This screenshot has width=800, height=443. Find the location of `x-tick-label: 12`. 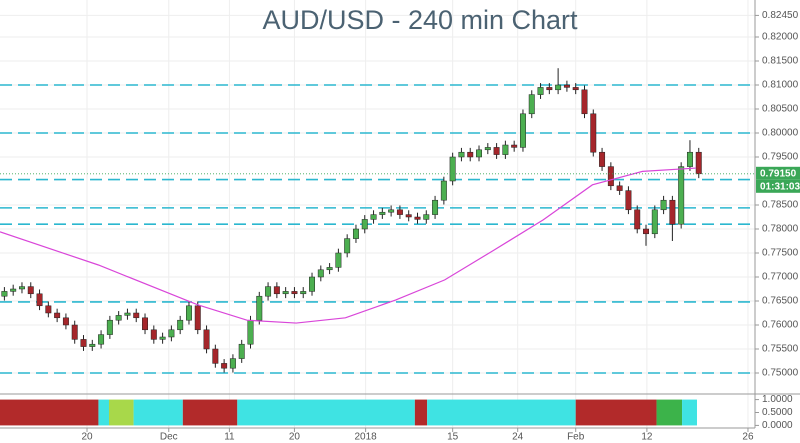

x-tick-label: 12 is located at coordinates (647, 437).